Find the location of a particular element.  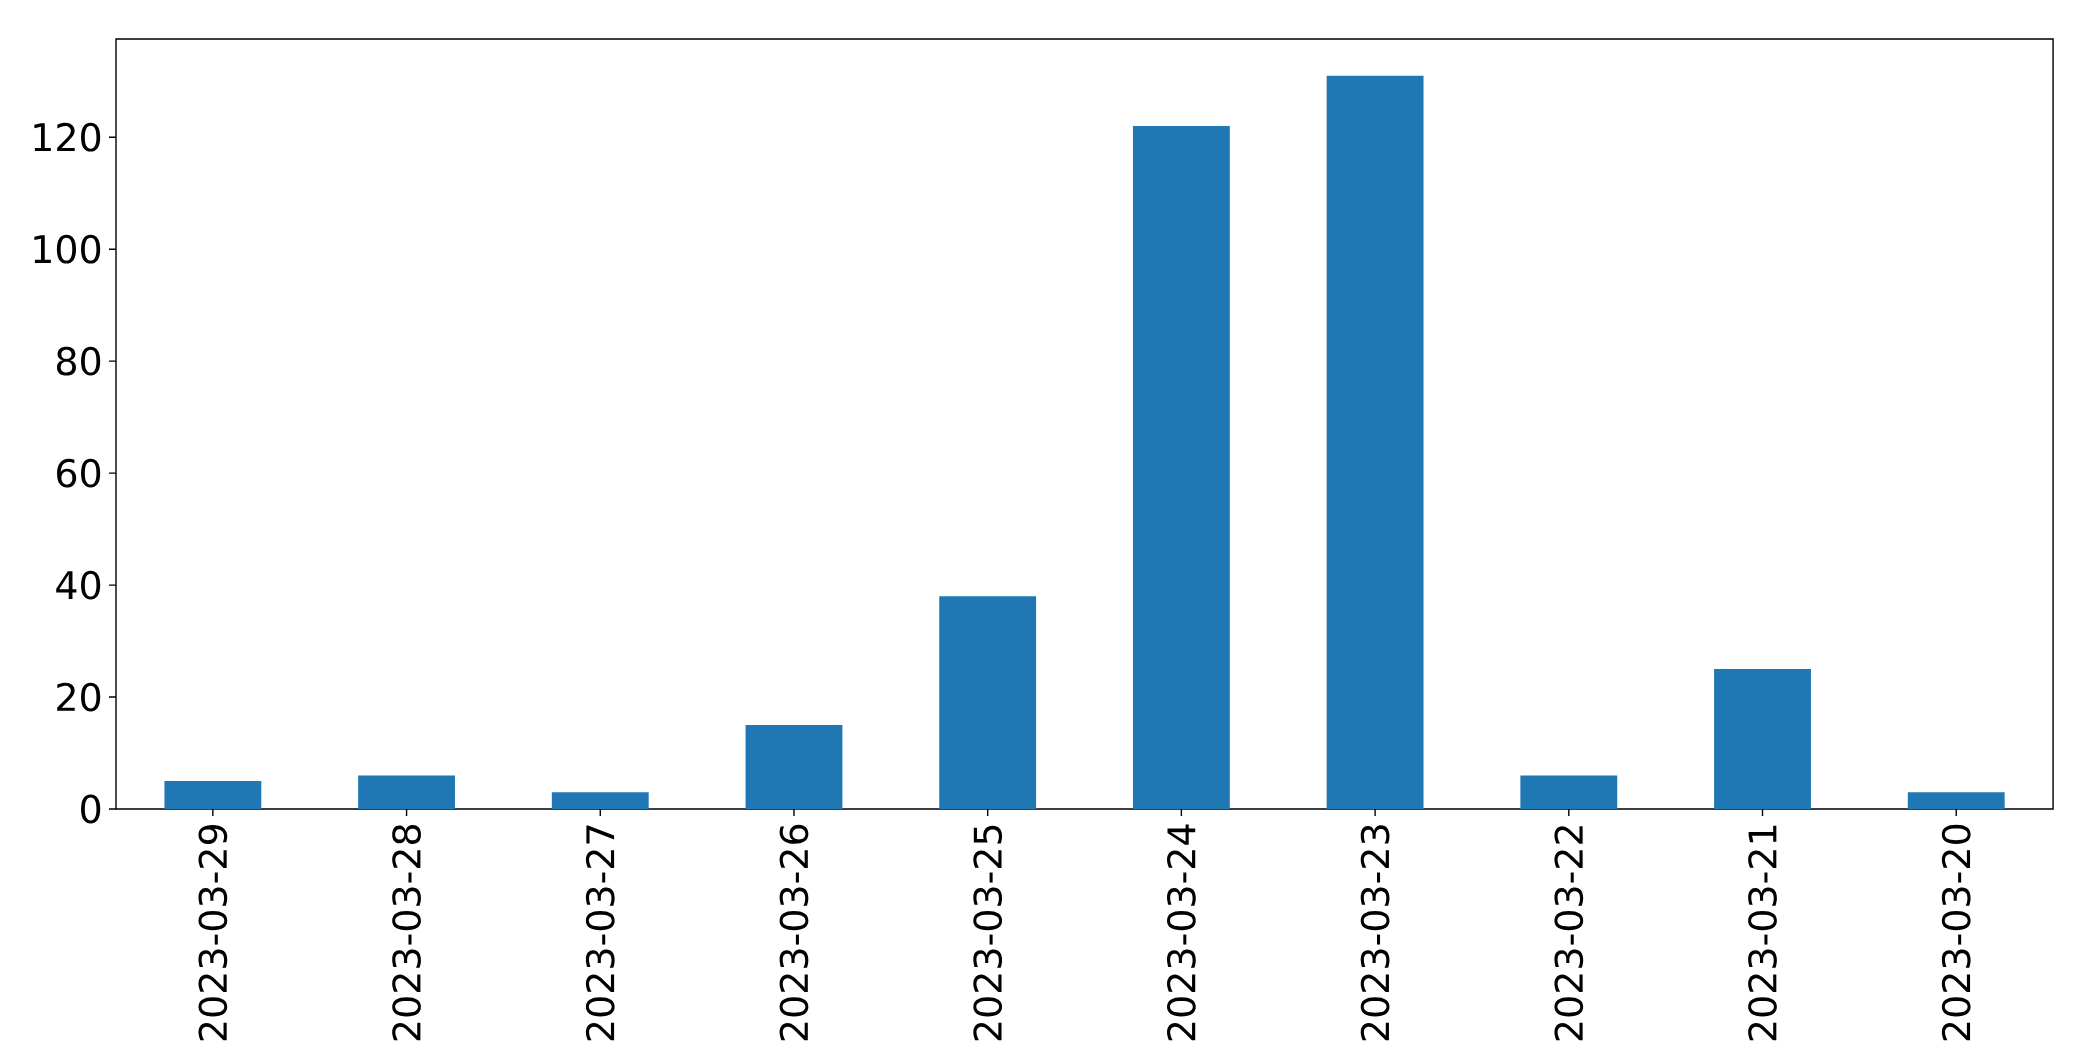

x-tick-label: 2023-03-25 is located at coordinates (988, 933).